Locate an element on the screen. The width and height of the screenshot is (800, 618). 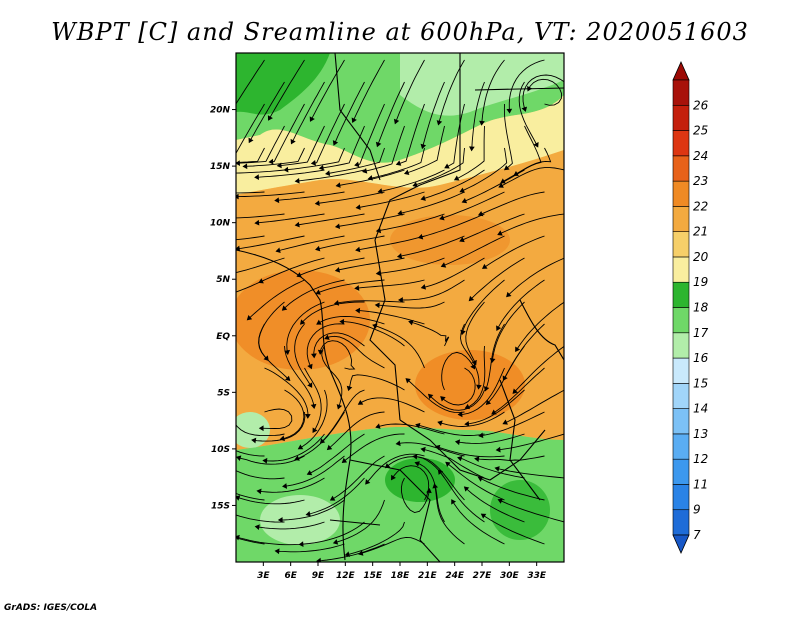
colorbar-label: 22 is located at coordinates (700, 206).